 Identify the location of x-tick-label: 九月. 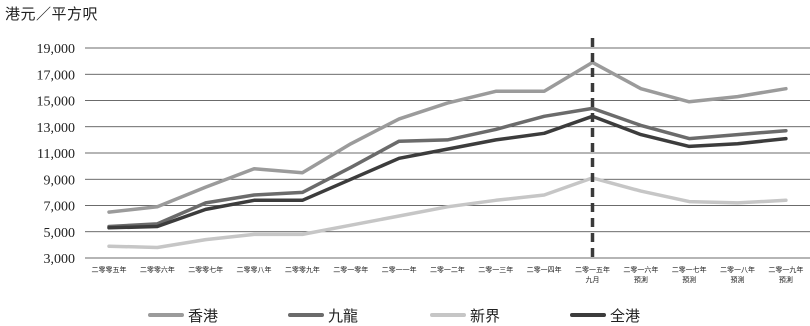
(593, 279).